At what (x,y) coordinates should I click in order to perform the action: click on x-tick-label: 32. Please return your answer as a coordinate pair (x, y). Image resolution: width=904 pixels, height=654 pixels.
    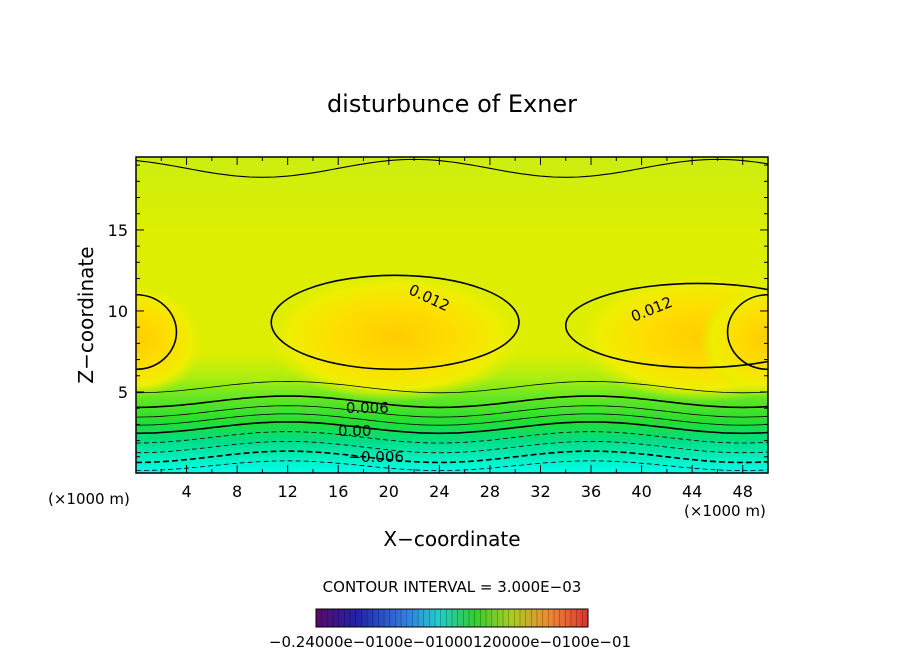
    Looking at the image, I should click on (540, 491).